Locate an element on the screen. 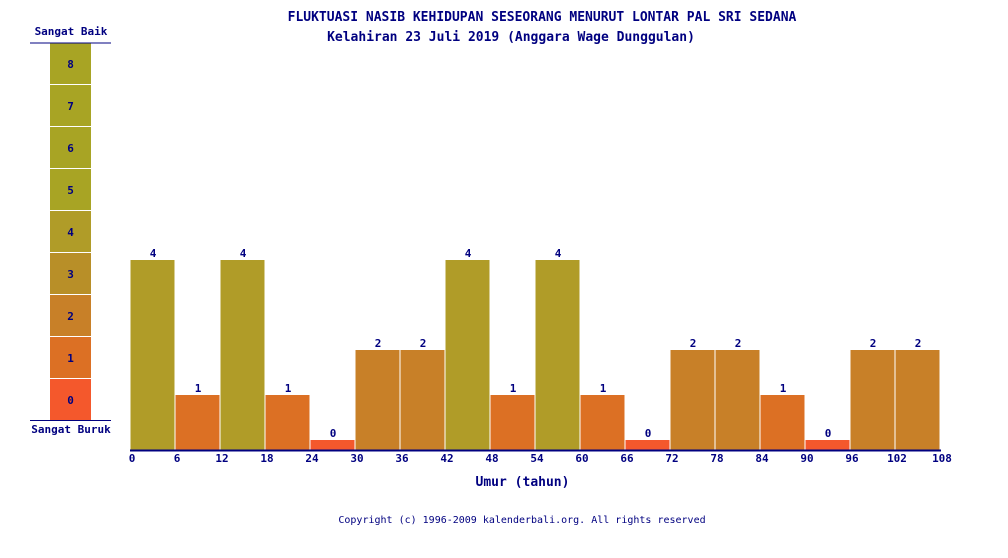  legend-level-label: 2 is located at coordinates (70, 316).